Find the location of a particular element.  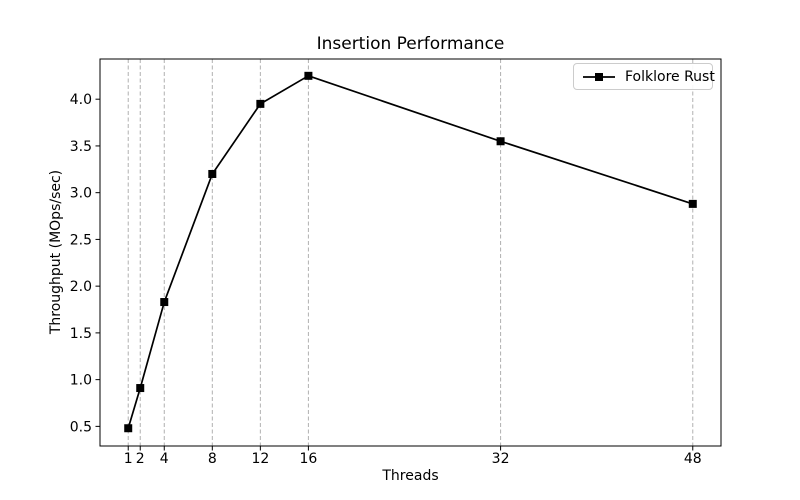

y-tick-label: 2.5 is located at coordinates (81, 240).